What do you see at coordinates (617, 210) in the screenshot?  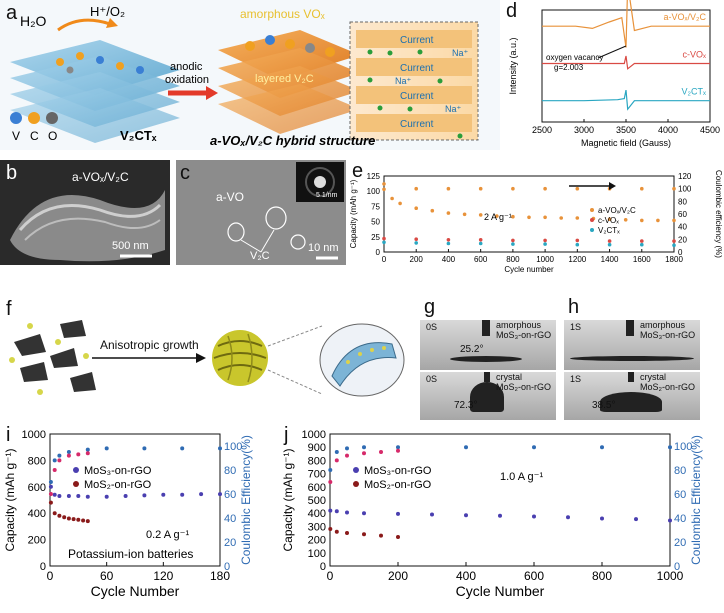 I see `legend-label-e: a-VOₓ/V₂C` at bounding box center [617, 210].